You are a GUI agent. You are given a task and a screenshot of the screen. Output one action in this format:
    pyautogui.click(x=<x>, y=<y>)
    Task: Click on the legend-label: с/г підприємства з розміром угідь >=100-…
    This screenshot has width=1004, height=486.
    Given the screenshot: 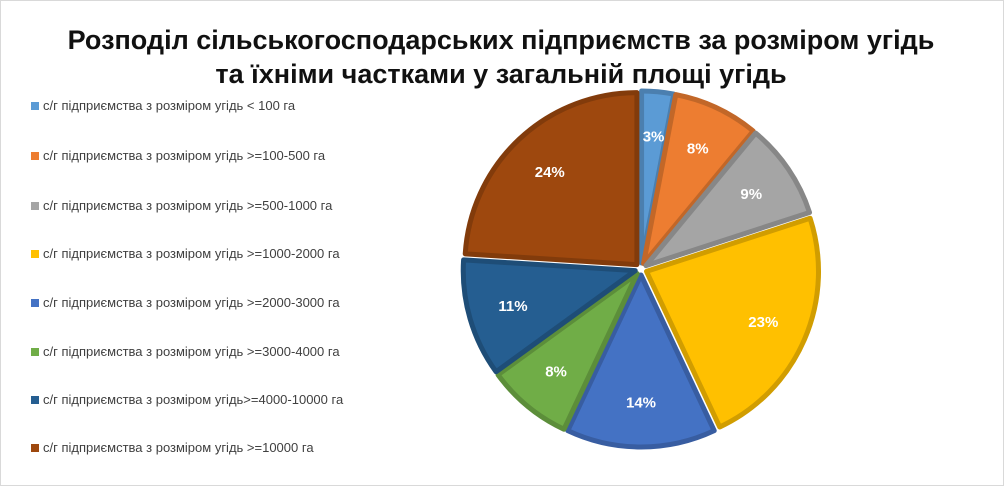 What is the action you would take?
    pyautogui.click(x=184, y=155)
    